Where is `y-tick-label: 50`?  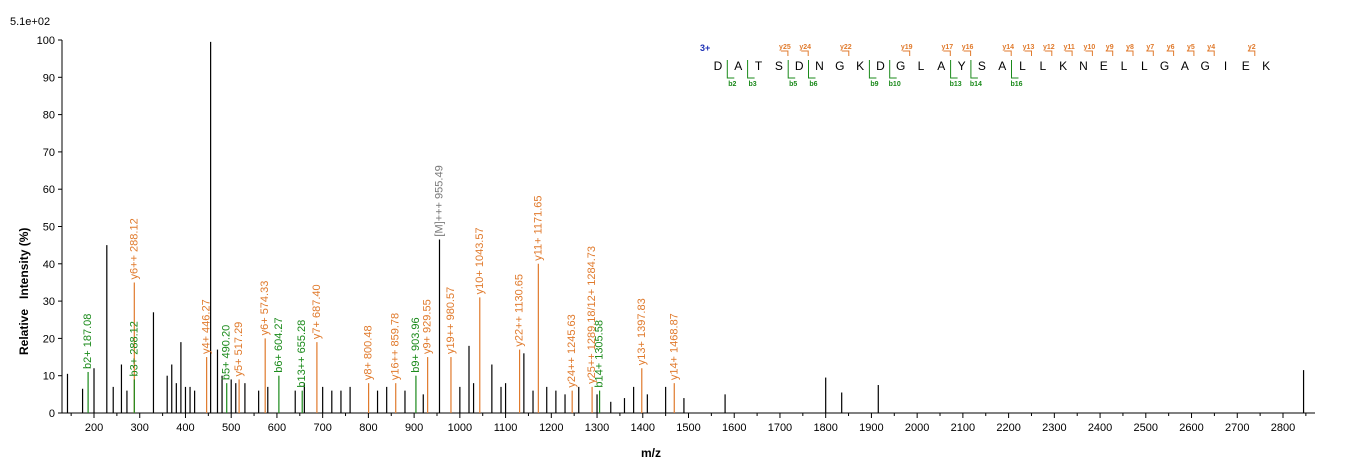 y-tick-label: 50 is located at coordinates (49, 228).